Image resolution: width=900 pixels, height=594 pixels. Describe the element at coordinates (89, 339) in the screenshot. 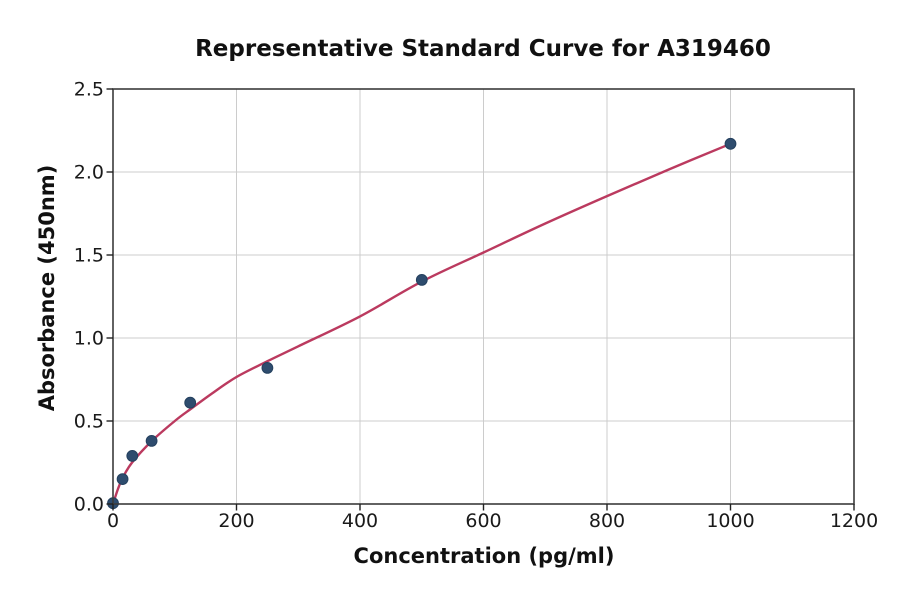

I see `y-tick-label: 1.0` at that location.